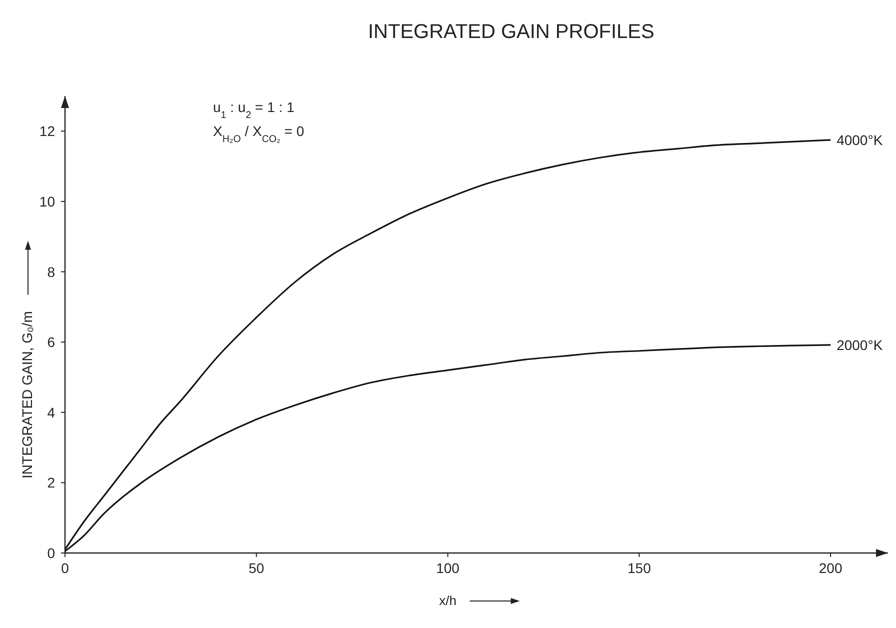 This screenshot has width=896, height=628. I want to click on series-label: 4000°K, so click(860, 140).